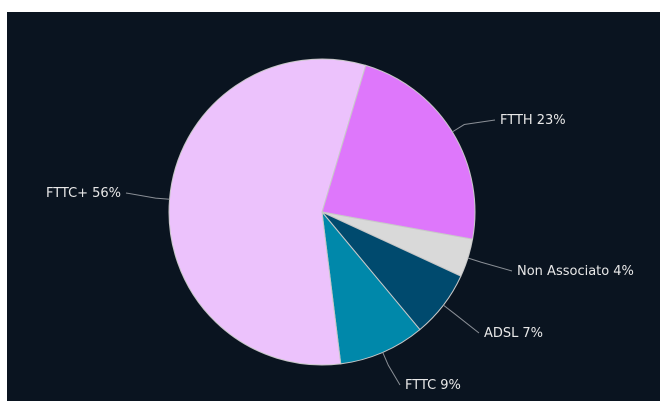 The width and height of the screenshot is (660, 401). I want to click on slice-value: 4%, so click(623, 271).